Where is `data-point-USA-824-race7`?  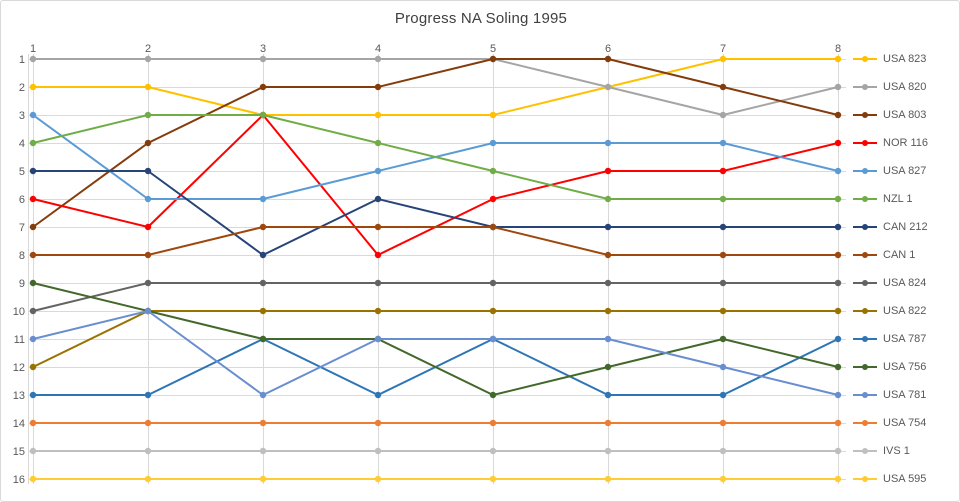 data-point-USA-824-race7 is located at coordinates (723, 283).